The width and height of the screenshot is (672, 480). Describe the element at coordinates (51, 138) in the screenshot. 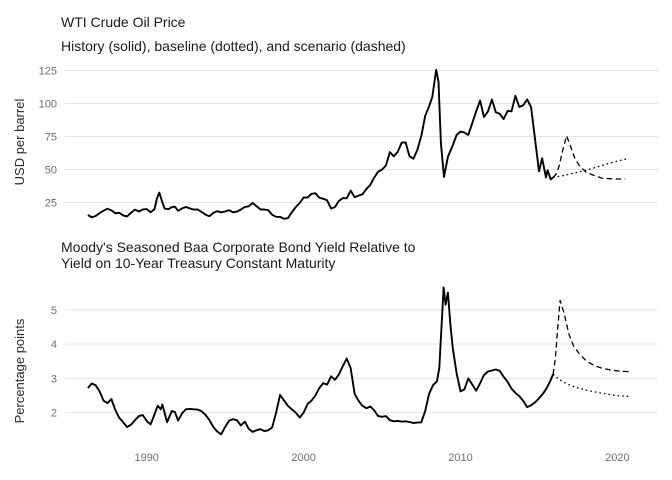

I see `y-tick-label: 75` at that location.